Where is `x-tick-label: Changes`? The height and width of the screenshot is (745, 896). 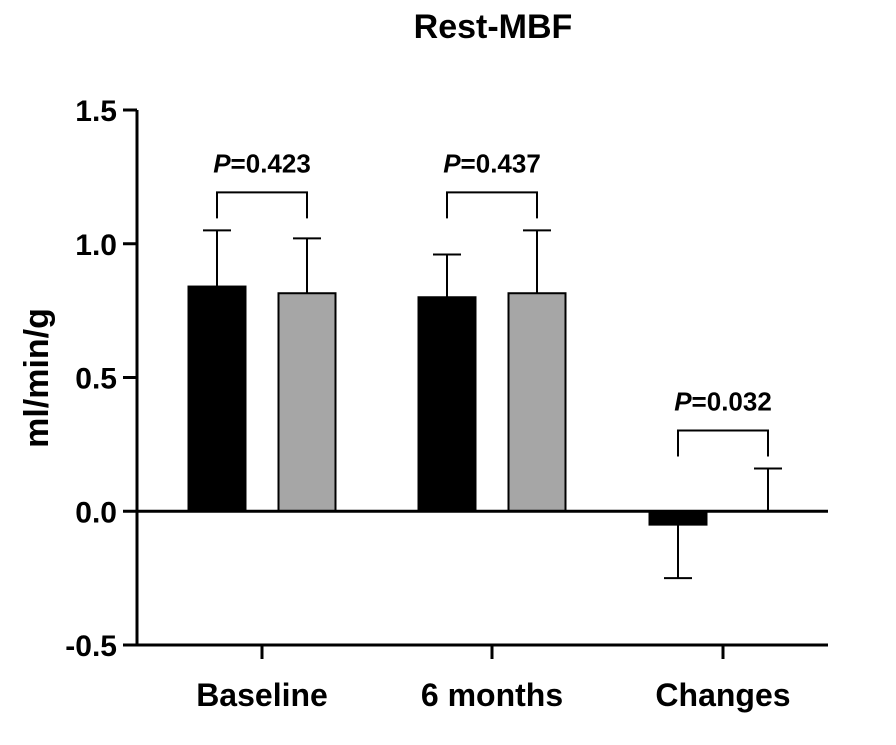 x-tick-label: Changes is located at coordinates (722, 695).